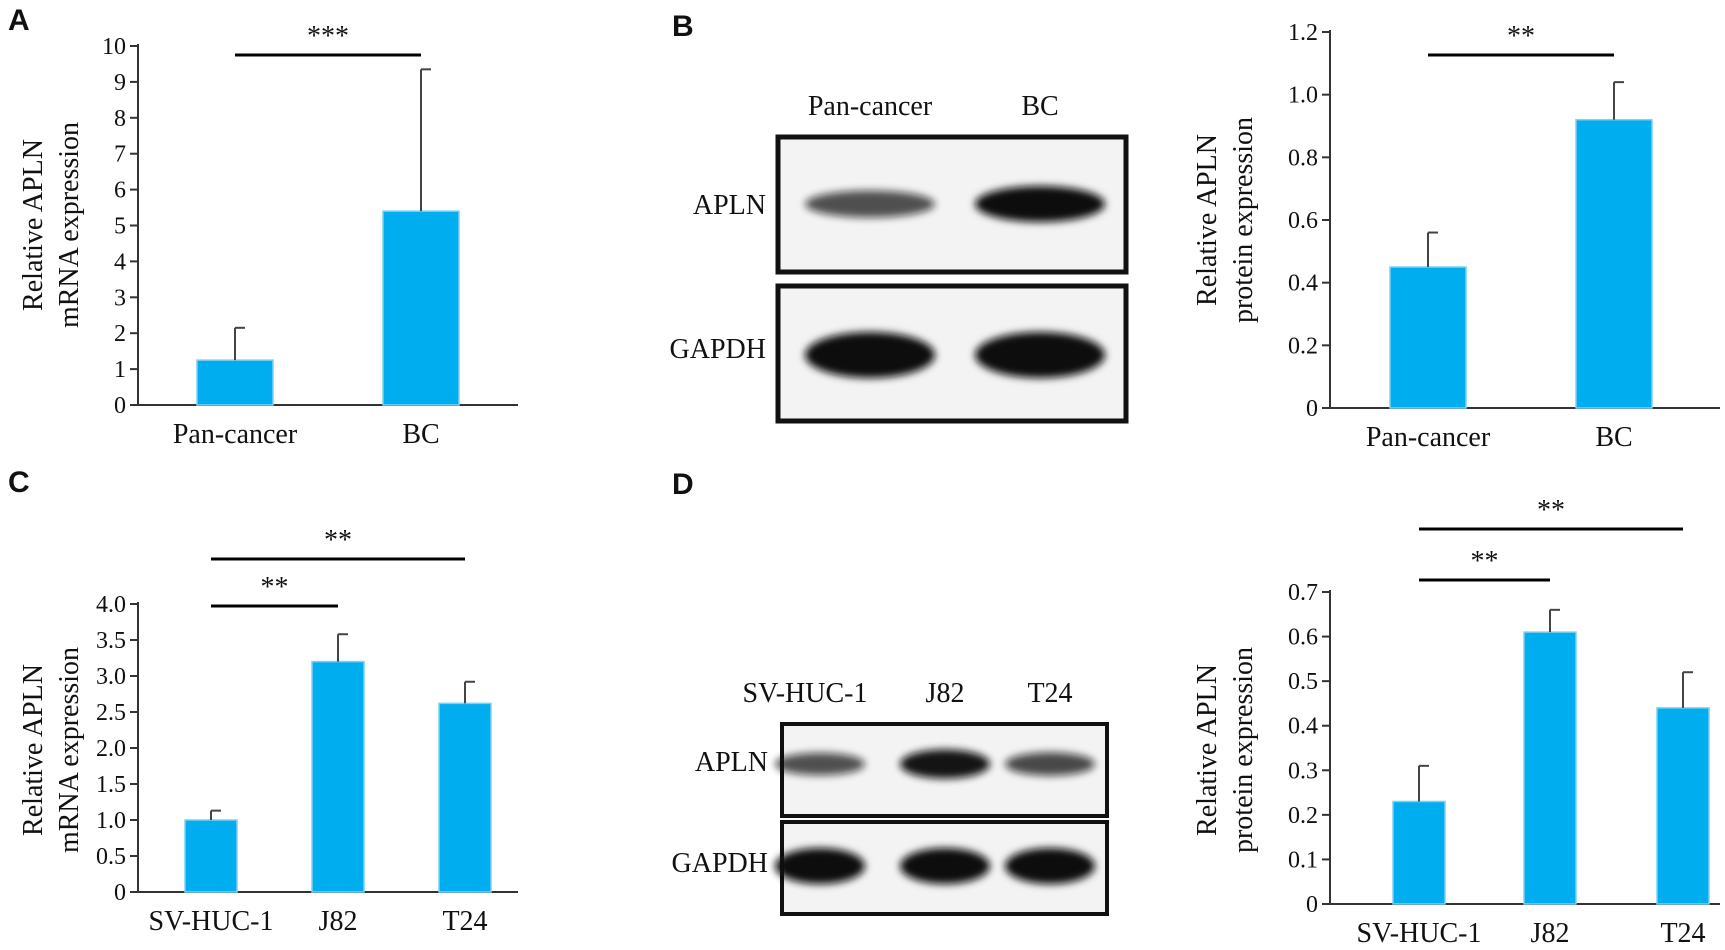 The width and height of the screenshot is (1725, 950). What do you see at coordinates (729, 205) in the screenshot?
I see `blot-b-row-label-0: APLN` at bounding box center [729, 205].